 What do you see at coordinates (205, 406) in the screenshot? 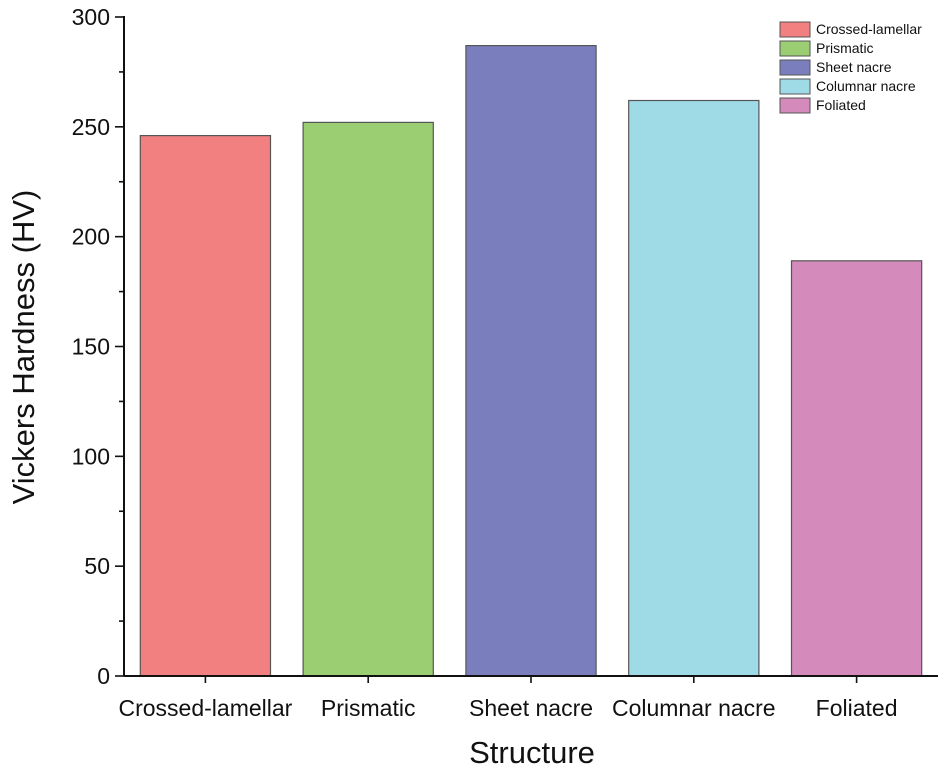
I see `bar-crossed-lamellar` at bounding box center [205, 406].